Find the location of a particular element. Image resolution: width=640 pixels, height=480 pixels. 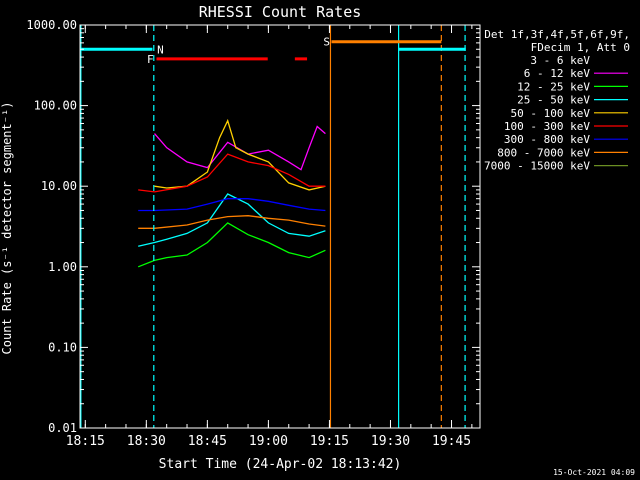

flag-label-S: S is located at coordinates (326, 42).